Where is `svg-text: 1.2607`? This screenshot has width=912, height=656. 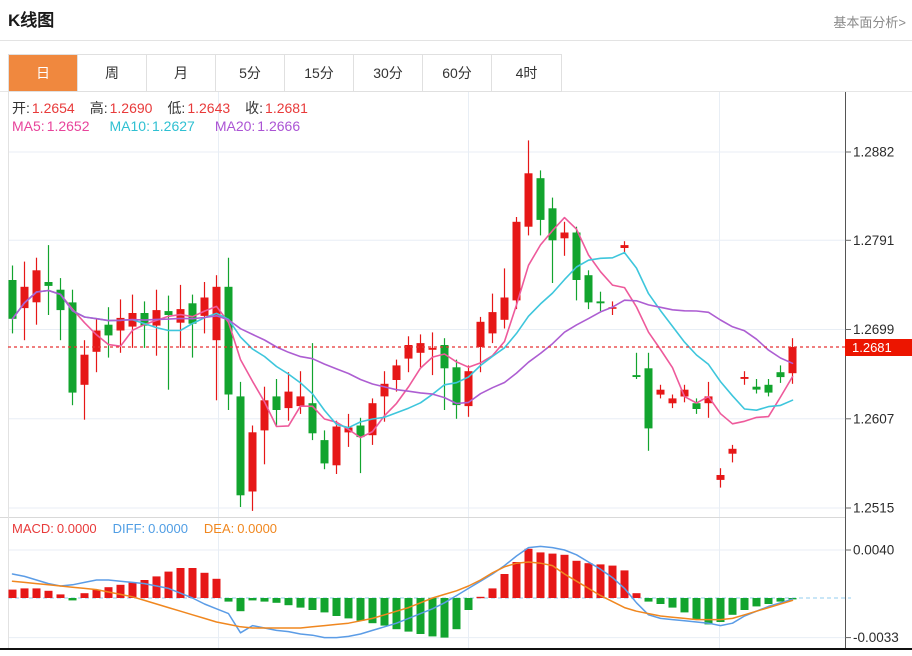 svg-text: 1.2607 is located at coordinates (873, 418).